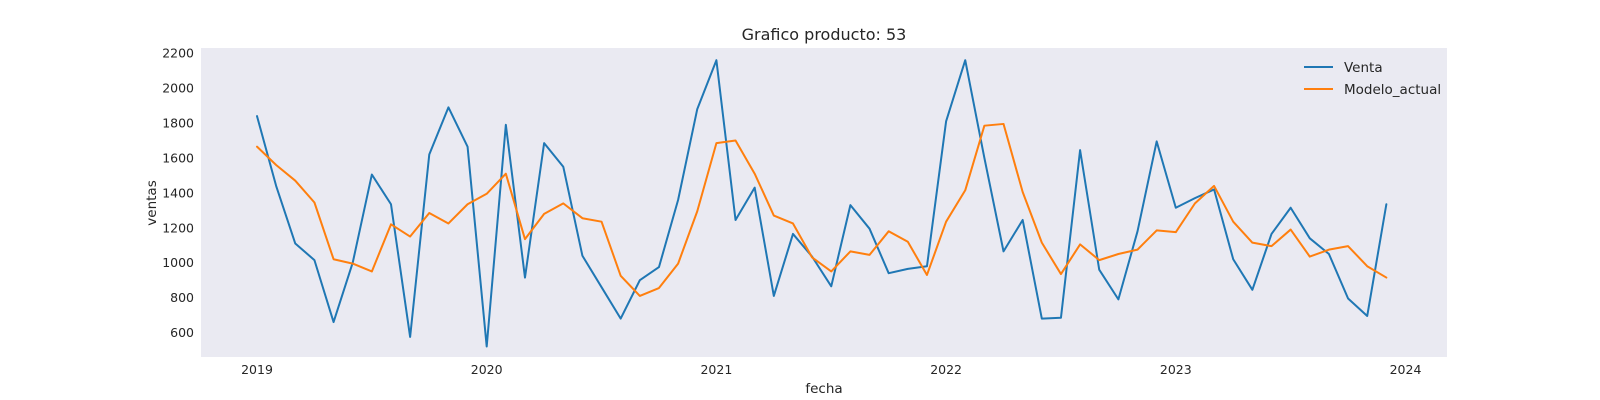 The height and width of the screenshot is (400, 1600). I want to click on legend: Venta Modelo_actual, so click(1372, 79).